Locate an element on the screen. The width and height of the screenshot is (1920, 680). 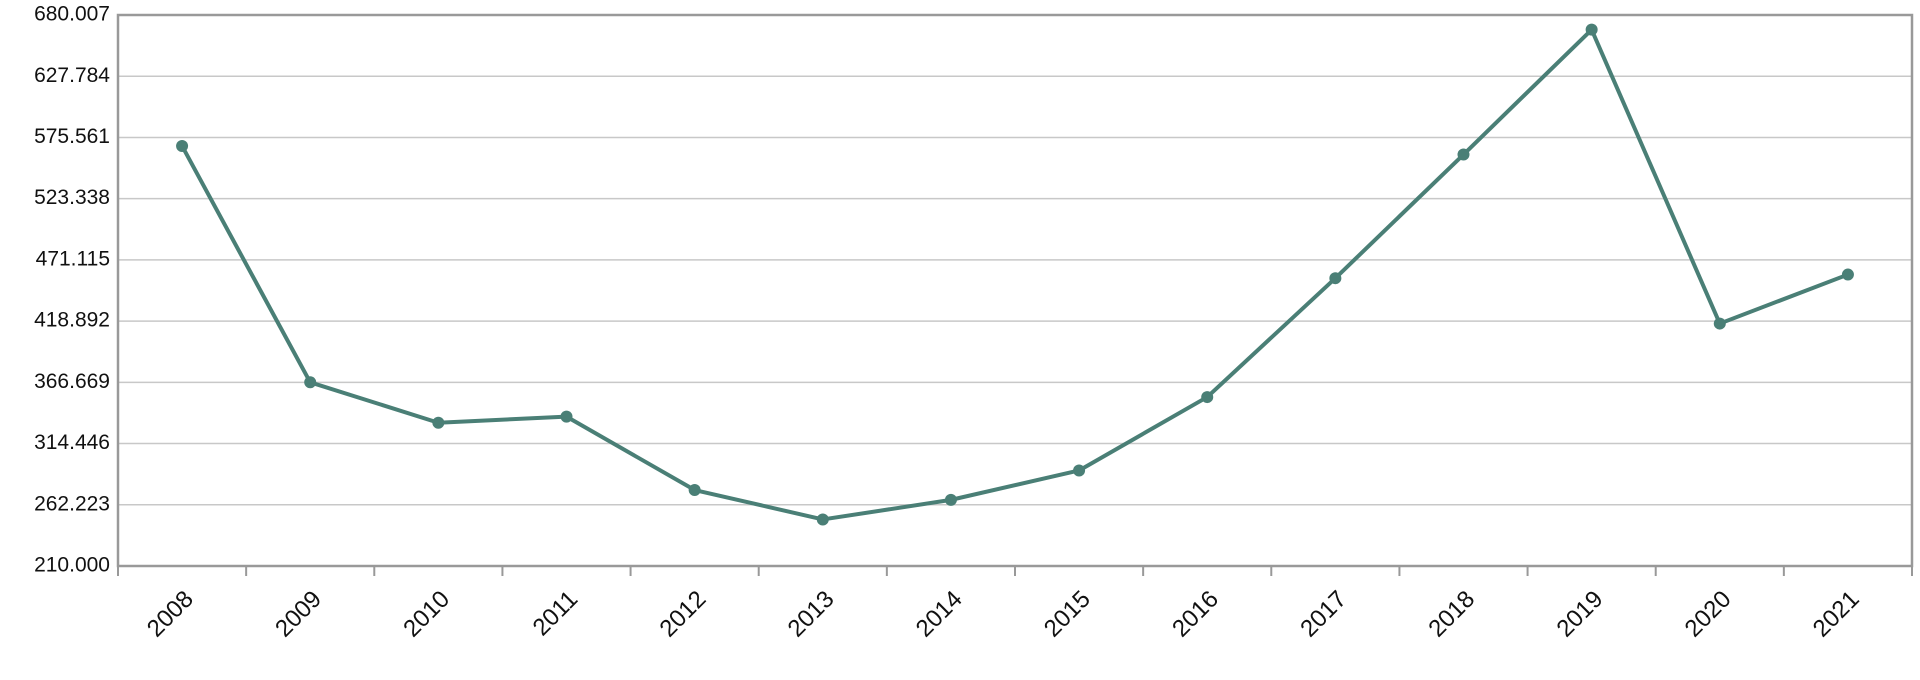
y-tick-label: 680.007 is located at coordinates (72, 14).